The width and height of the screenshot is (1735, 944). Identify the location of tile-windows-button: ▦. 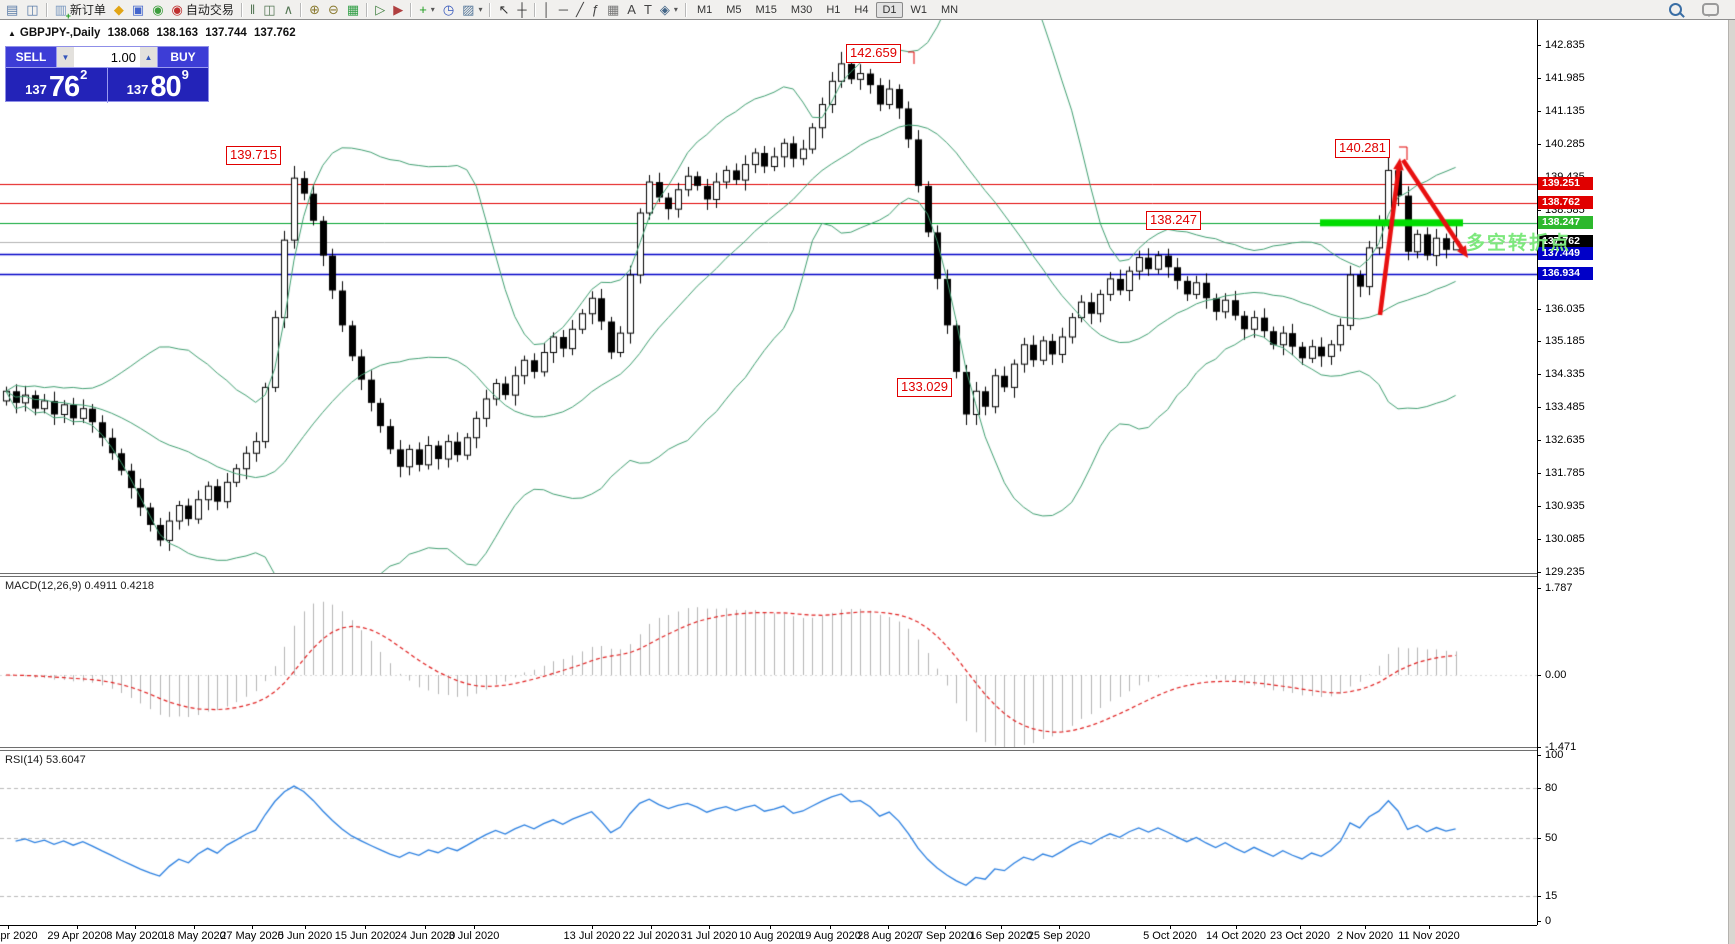
(353, 10).